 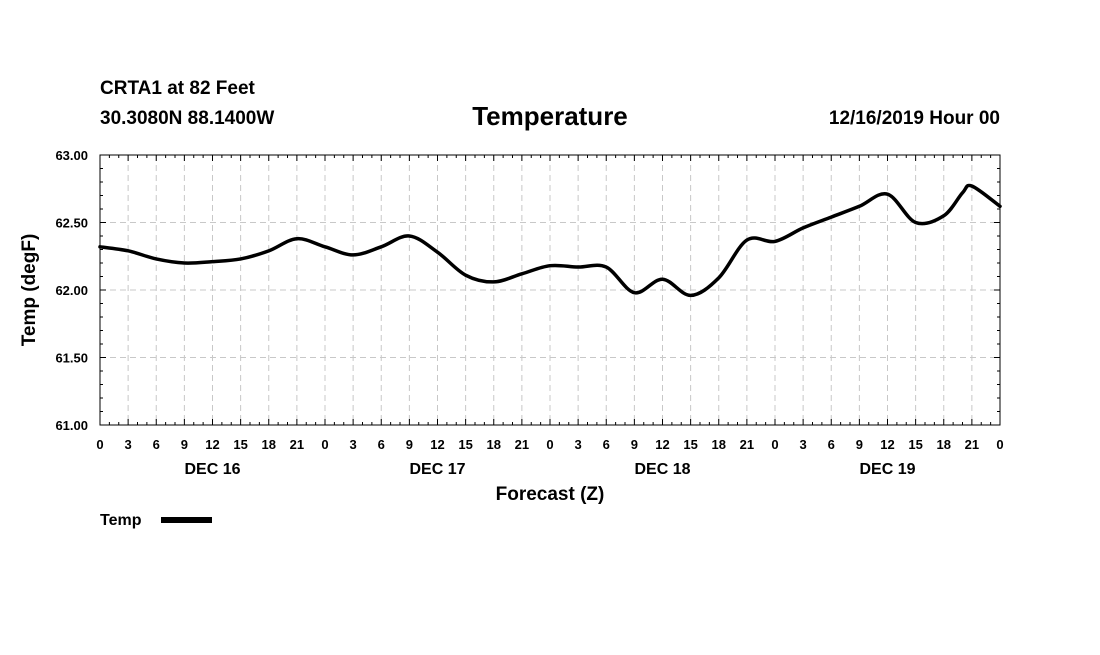 What do you see at coordinates (156, 520) in the screenshot?
I see `legend: Temp` at bounding box center [156, 520].